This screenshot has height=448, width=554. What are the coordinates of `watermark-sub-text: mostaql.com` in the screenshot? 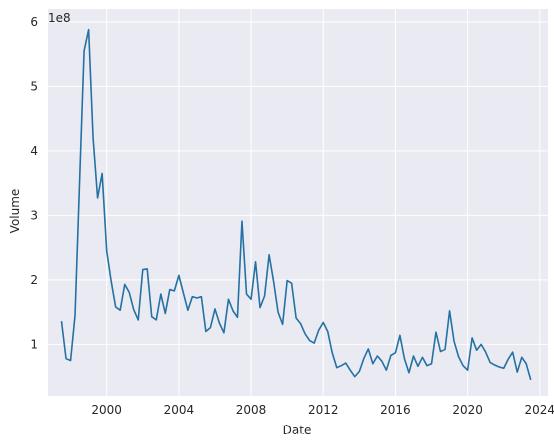 It's located at (275, 436).